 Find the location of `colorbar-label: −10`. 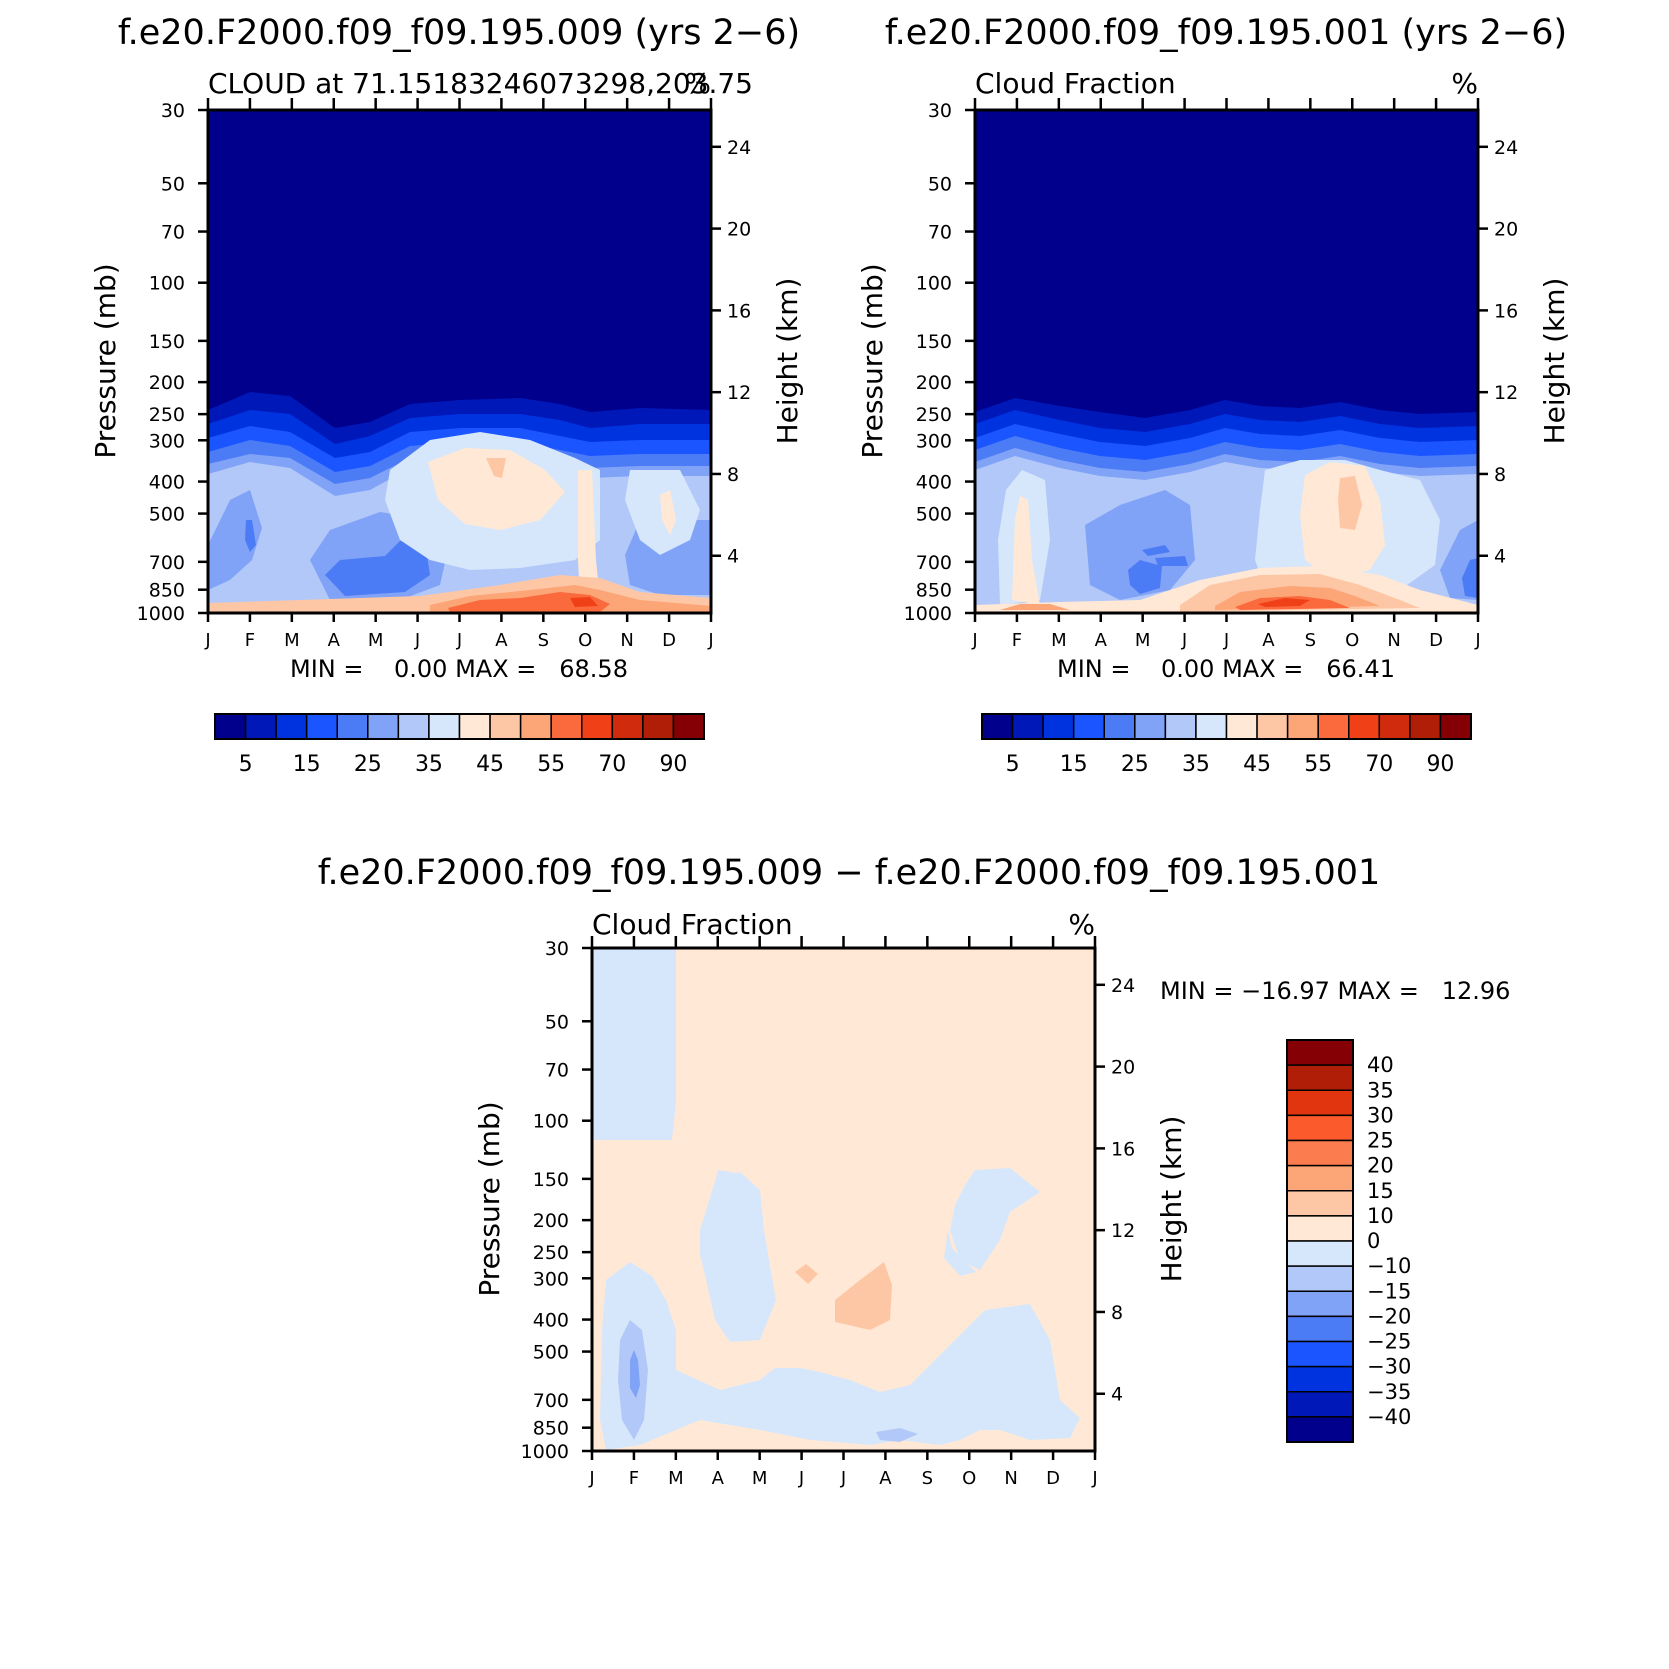

colorbar-label: −10 is located at coordinates (1389, 1266).